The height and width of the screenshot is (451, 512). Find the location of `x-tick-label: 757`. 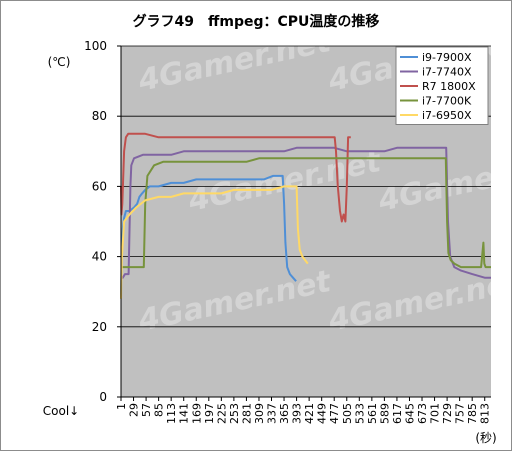

x-tick-label: 757 is located at coordinates (460, 413).